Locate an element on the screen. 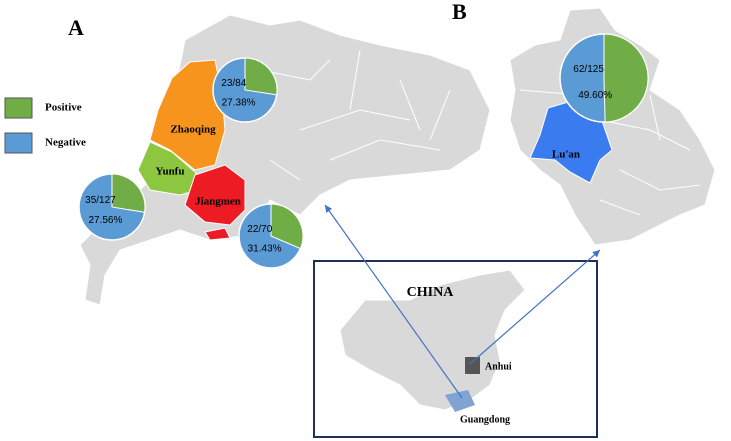 The image size is (731, 441). guangdong-highlight is located at coordinates (460, 401).